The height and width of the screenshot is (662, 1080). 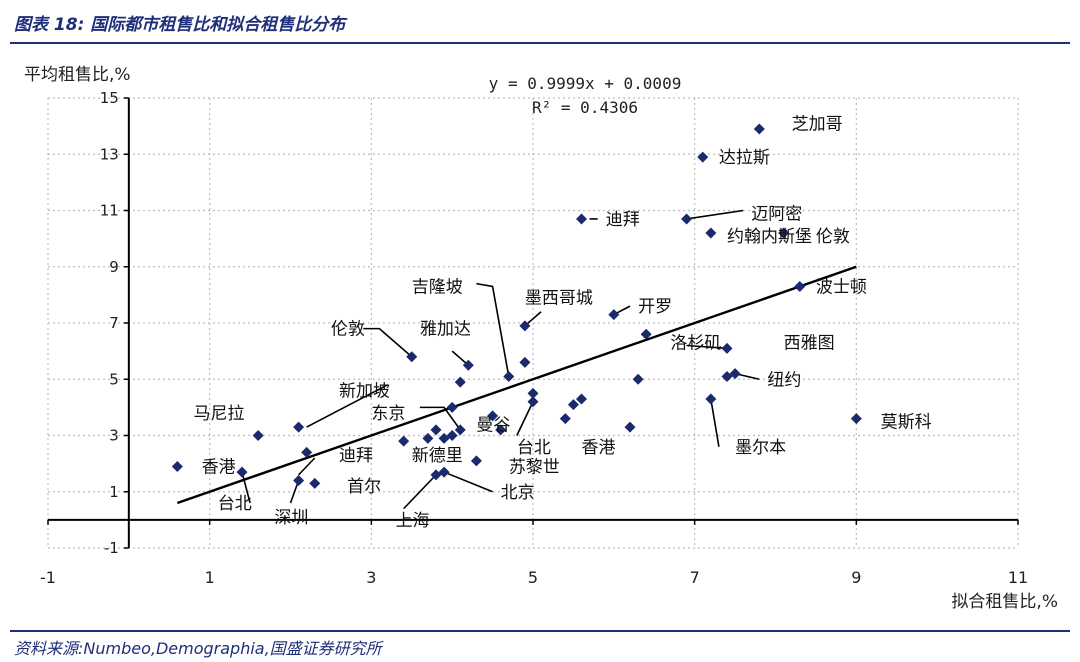 What do you see at coordinates (413, 521) in the screenshot?
I see `city-label: 上海` at bounding box center [413, 521].